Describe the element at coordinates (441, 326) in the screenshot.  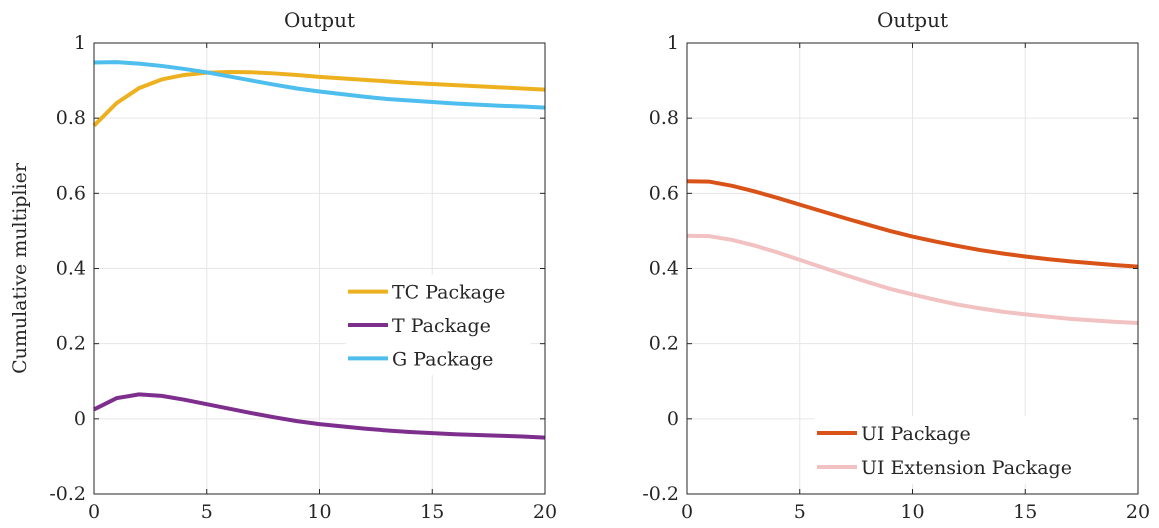
I see `legend-label: T Package` at that location.